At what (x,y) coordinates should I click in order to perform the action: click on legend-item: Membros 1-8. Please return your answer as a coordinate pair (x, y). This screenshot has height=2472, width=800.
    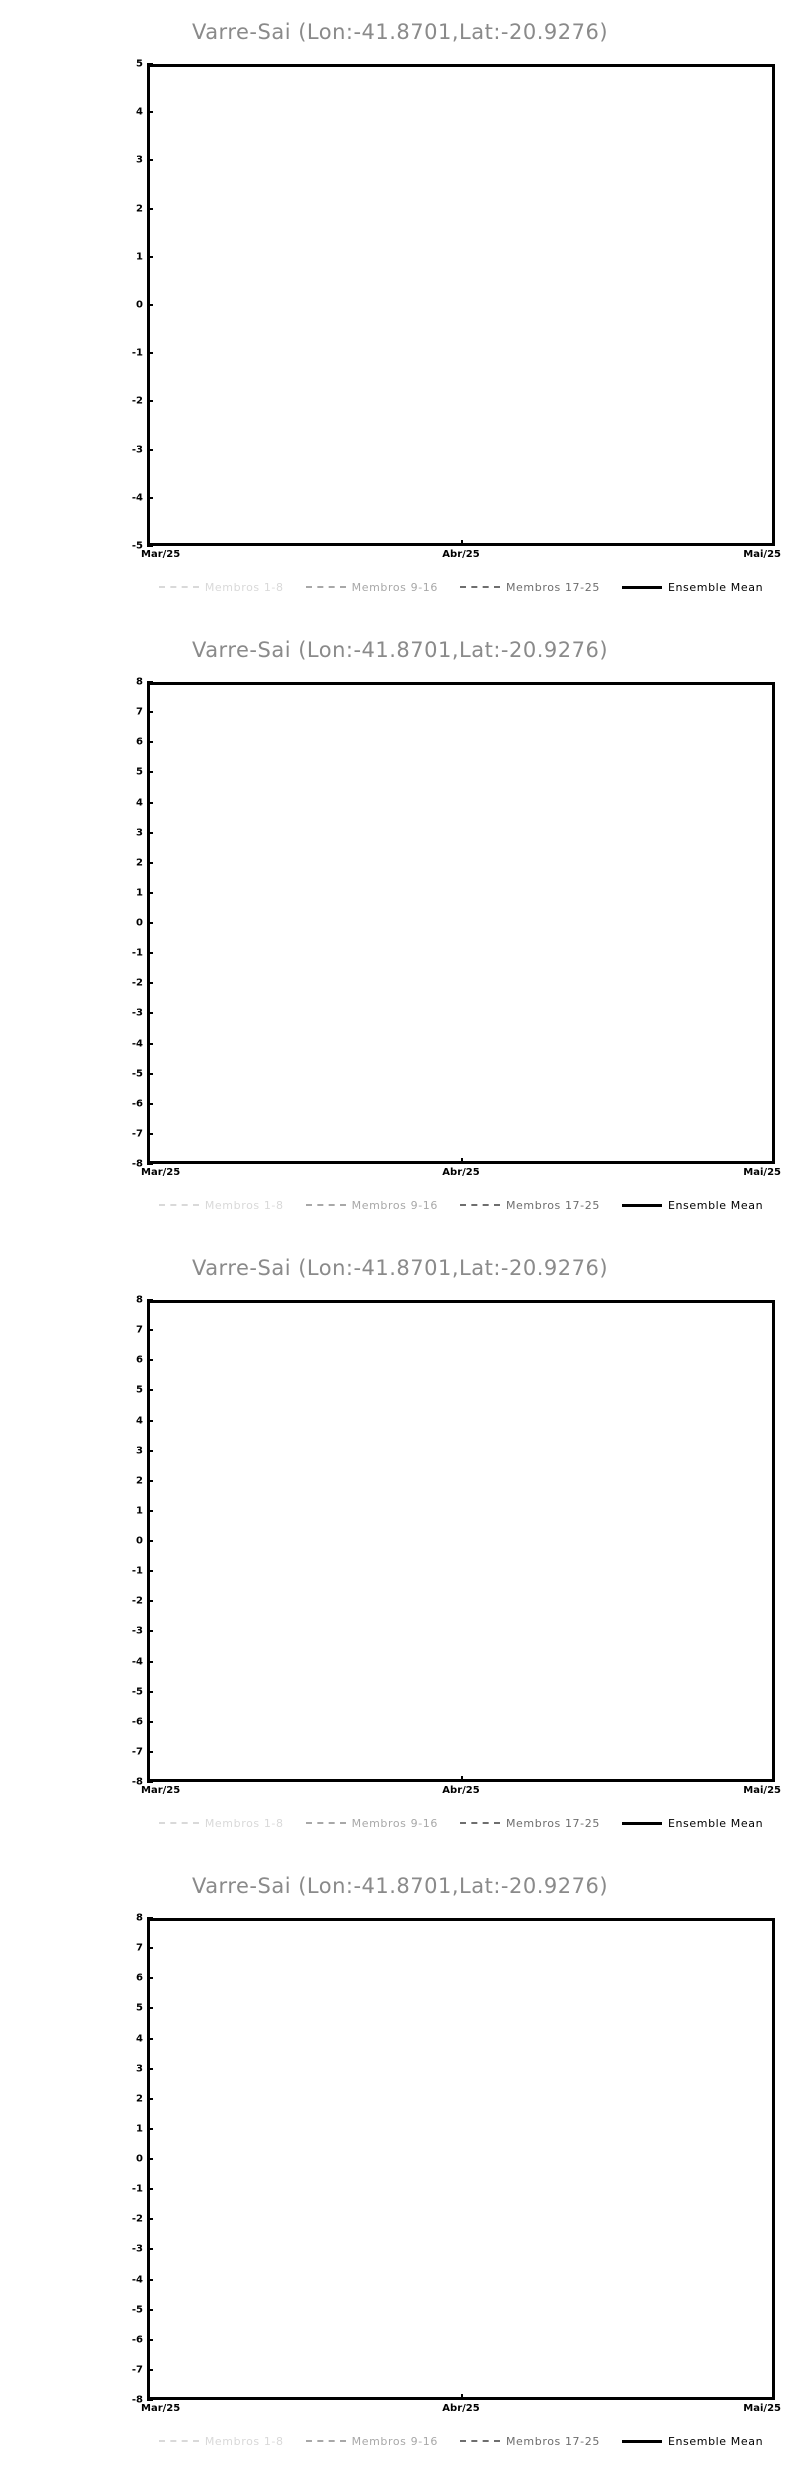
    Looking at the image, I should click on (221, 1205).